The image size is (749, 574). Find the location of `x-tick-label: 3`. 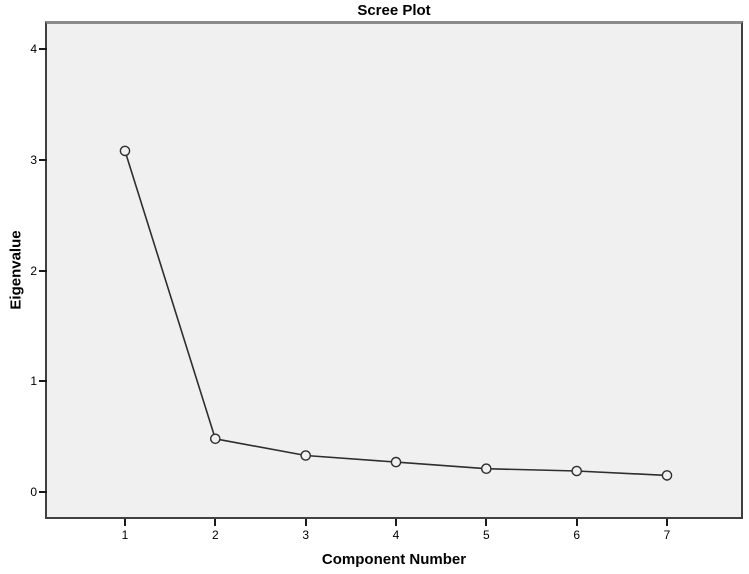

x-tick-label: 3 is located at coordinates (305, 535).